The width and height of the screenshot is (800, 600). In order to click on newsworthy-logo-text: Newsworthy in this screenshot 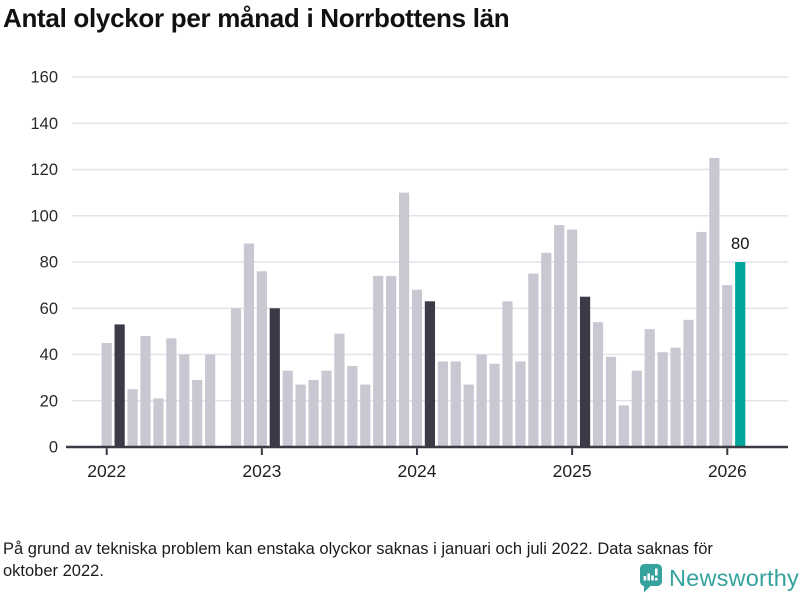, I will do `click(734, 578)`.